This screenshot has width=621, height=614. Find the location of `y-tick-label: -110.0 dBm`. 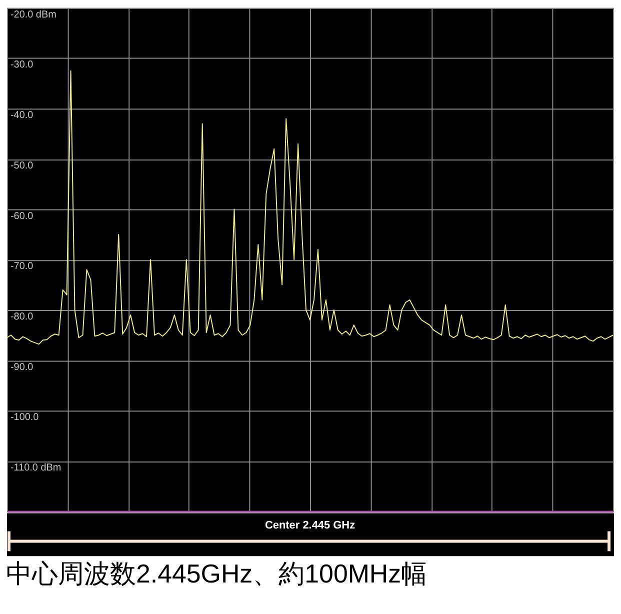

y-tick-label: -110.0 dBm is located at coordinates (36, 468).